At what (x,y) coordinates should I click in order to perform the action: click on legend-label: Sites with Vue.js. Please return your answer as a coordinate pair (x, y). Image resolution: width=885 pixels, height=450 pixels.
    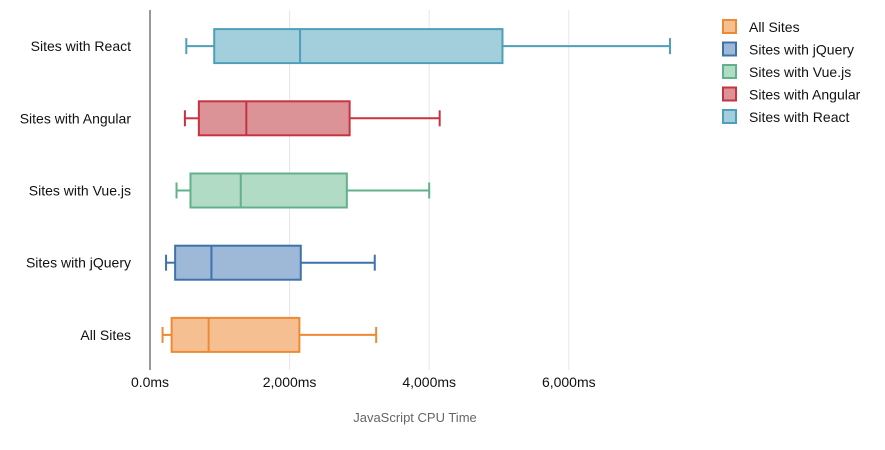
    Looking at the image, I should click on (800, 72).